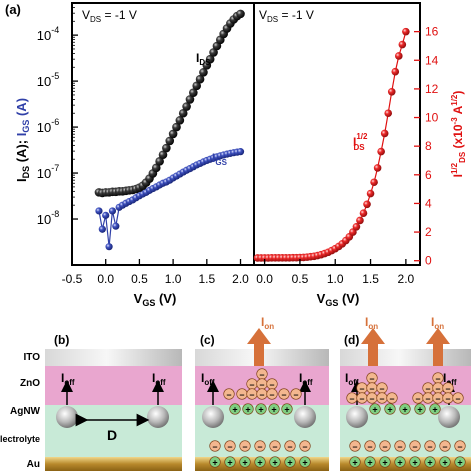 This screenshot has width=474, height=475. What do you see at coordinates (13, 9) in the screenshot?
I see `panel-a-label: (a)` at bounding box center [13, 9].